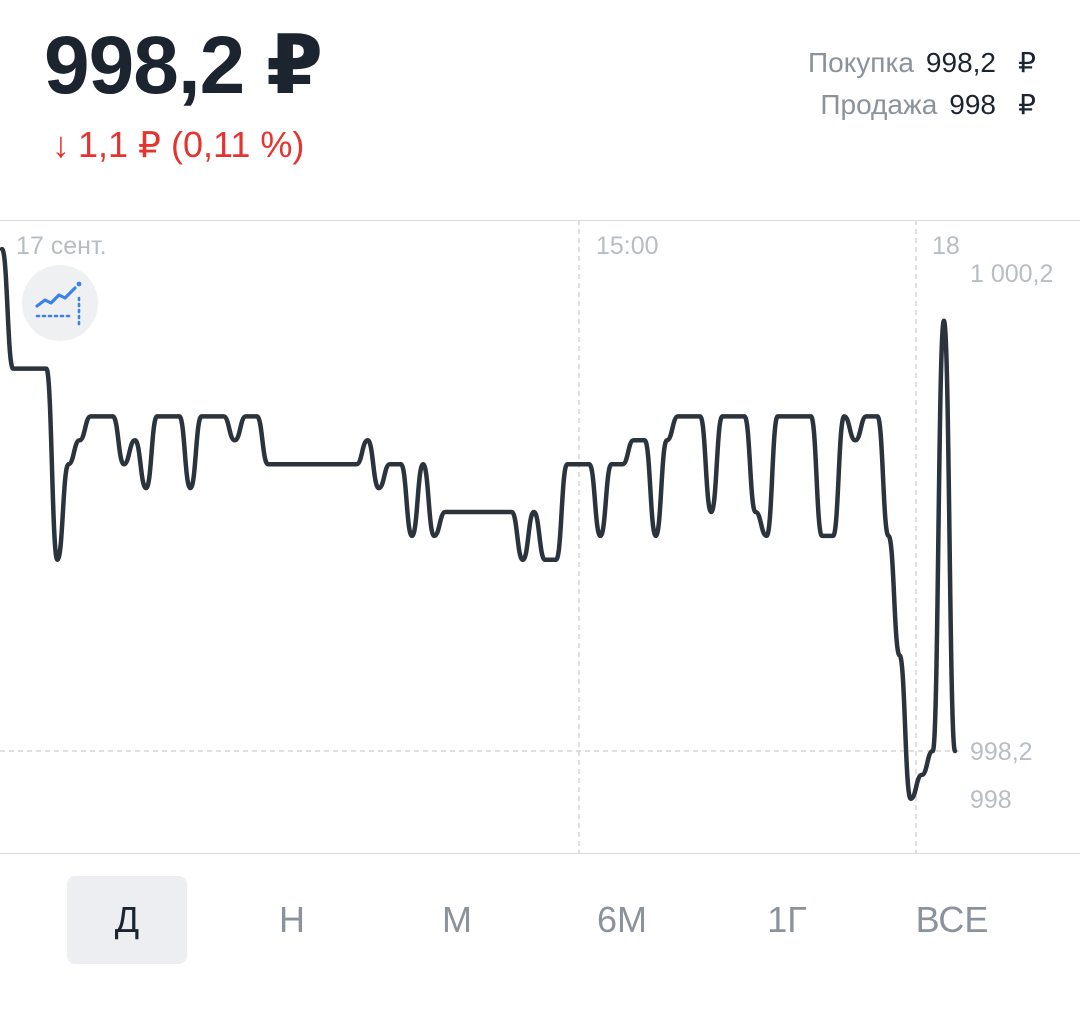 The height and width of the screenshot is (1018, 1080). Describe the element at coordinates (1011, 274) in the screenshot. I see `y-tick-label: 1 000,2` at that location.